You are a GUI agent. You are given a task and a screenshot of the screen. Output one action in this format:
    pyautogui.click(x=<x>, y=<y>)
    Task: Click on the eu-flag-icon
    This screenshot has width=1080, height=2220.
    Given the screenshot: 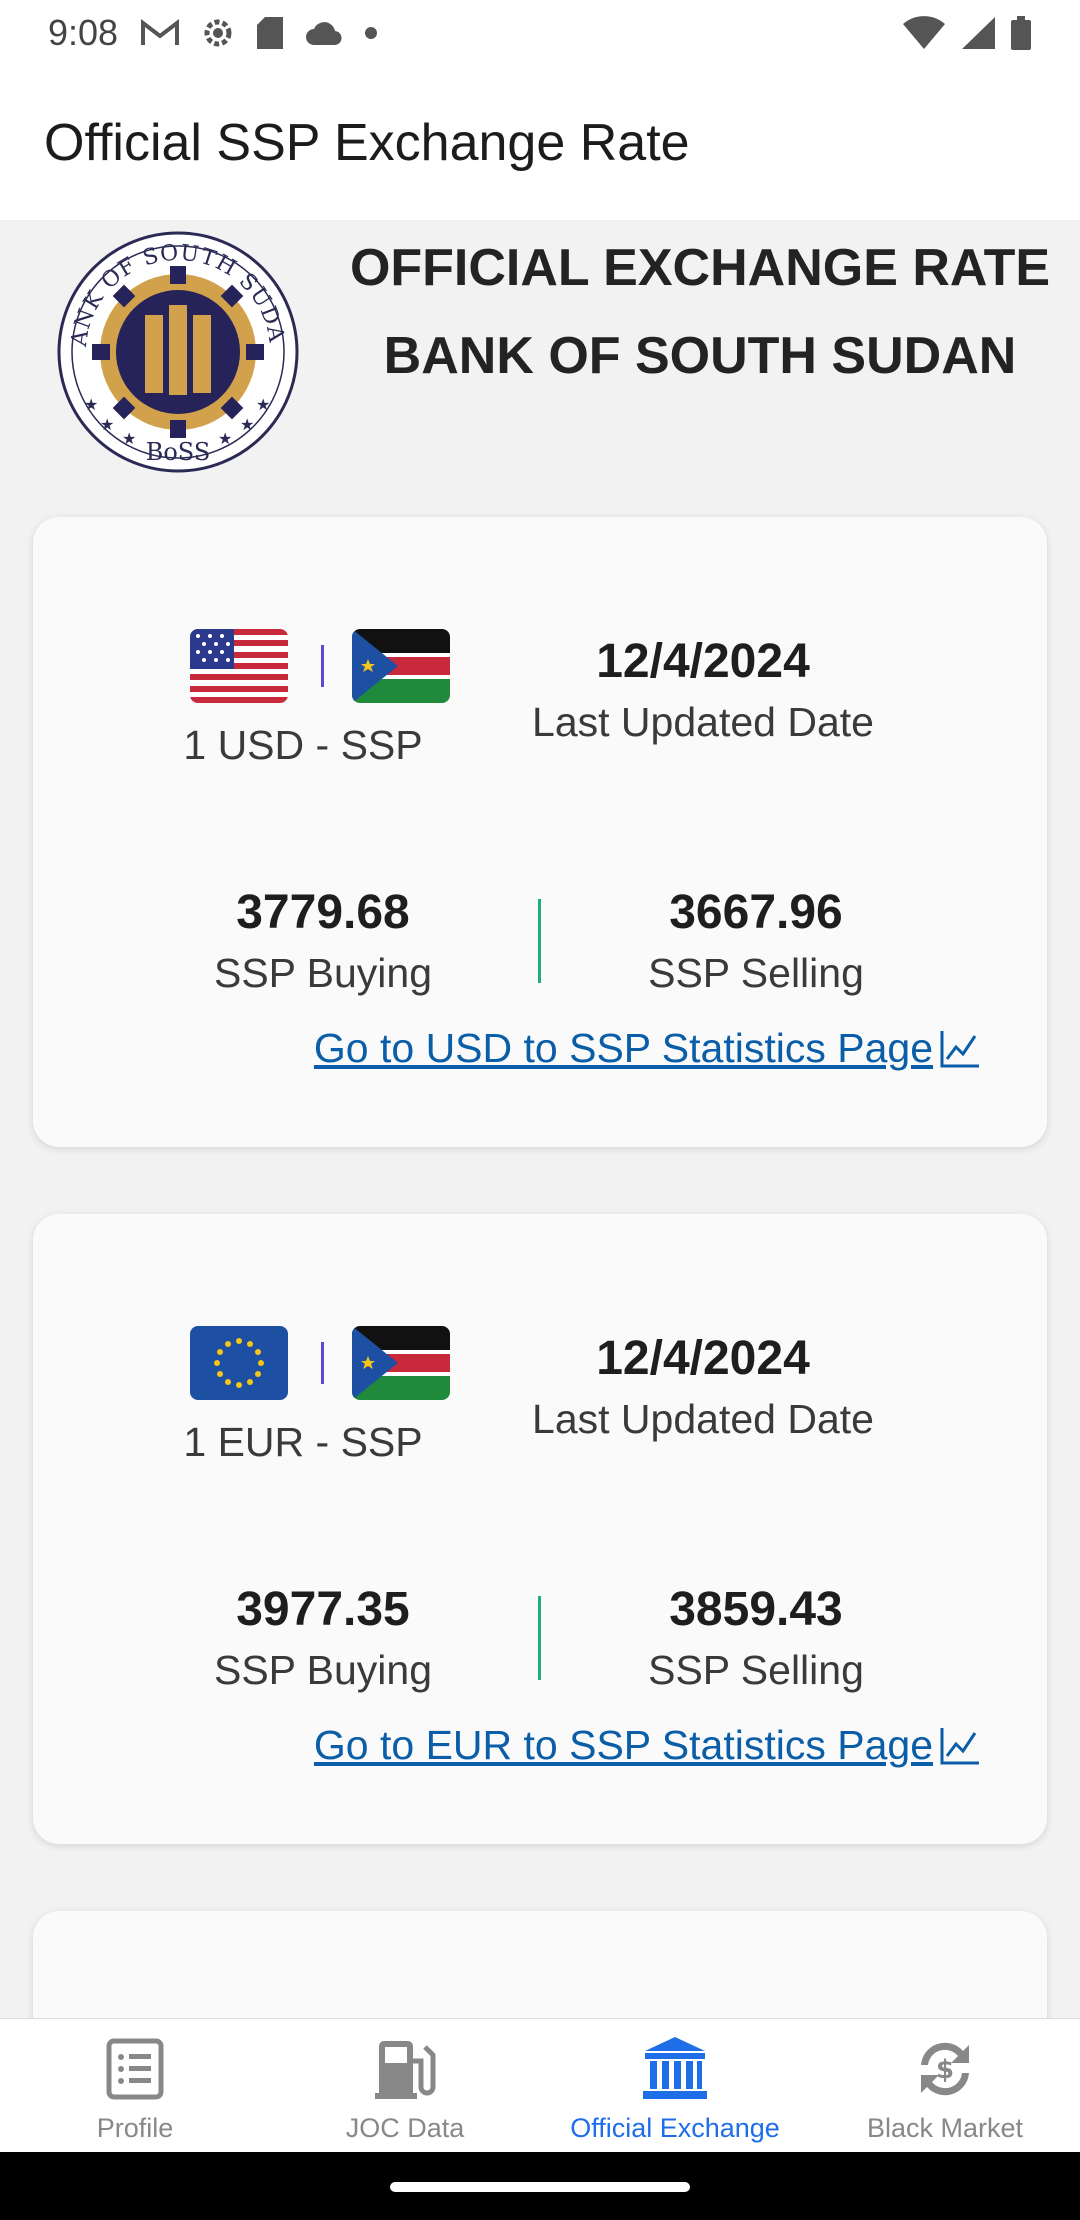 What is the action you would take?
    pyautogui.click(x=239, y=1363)
    